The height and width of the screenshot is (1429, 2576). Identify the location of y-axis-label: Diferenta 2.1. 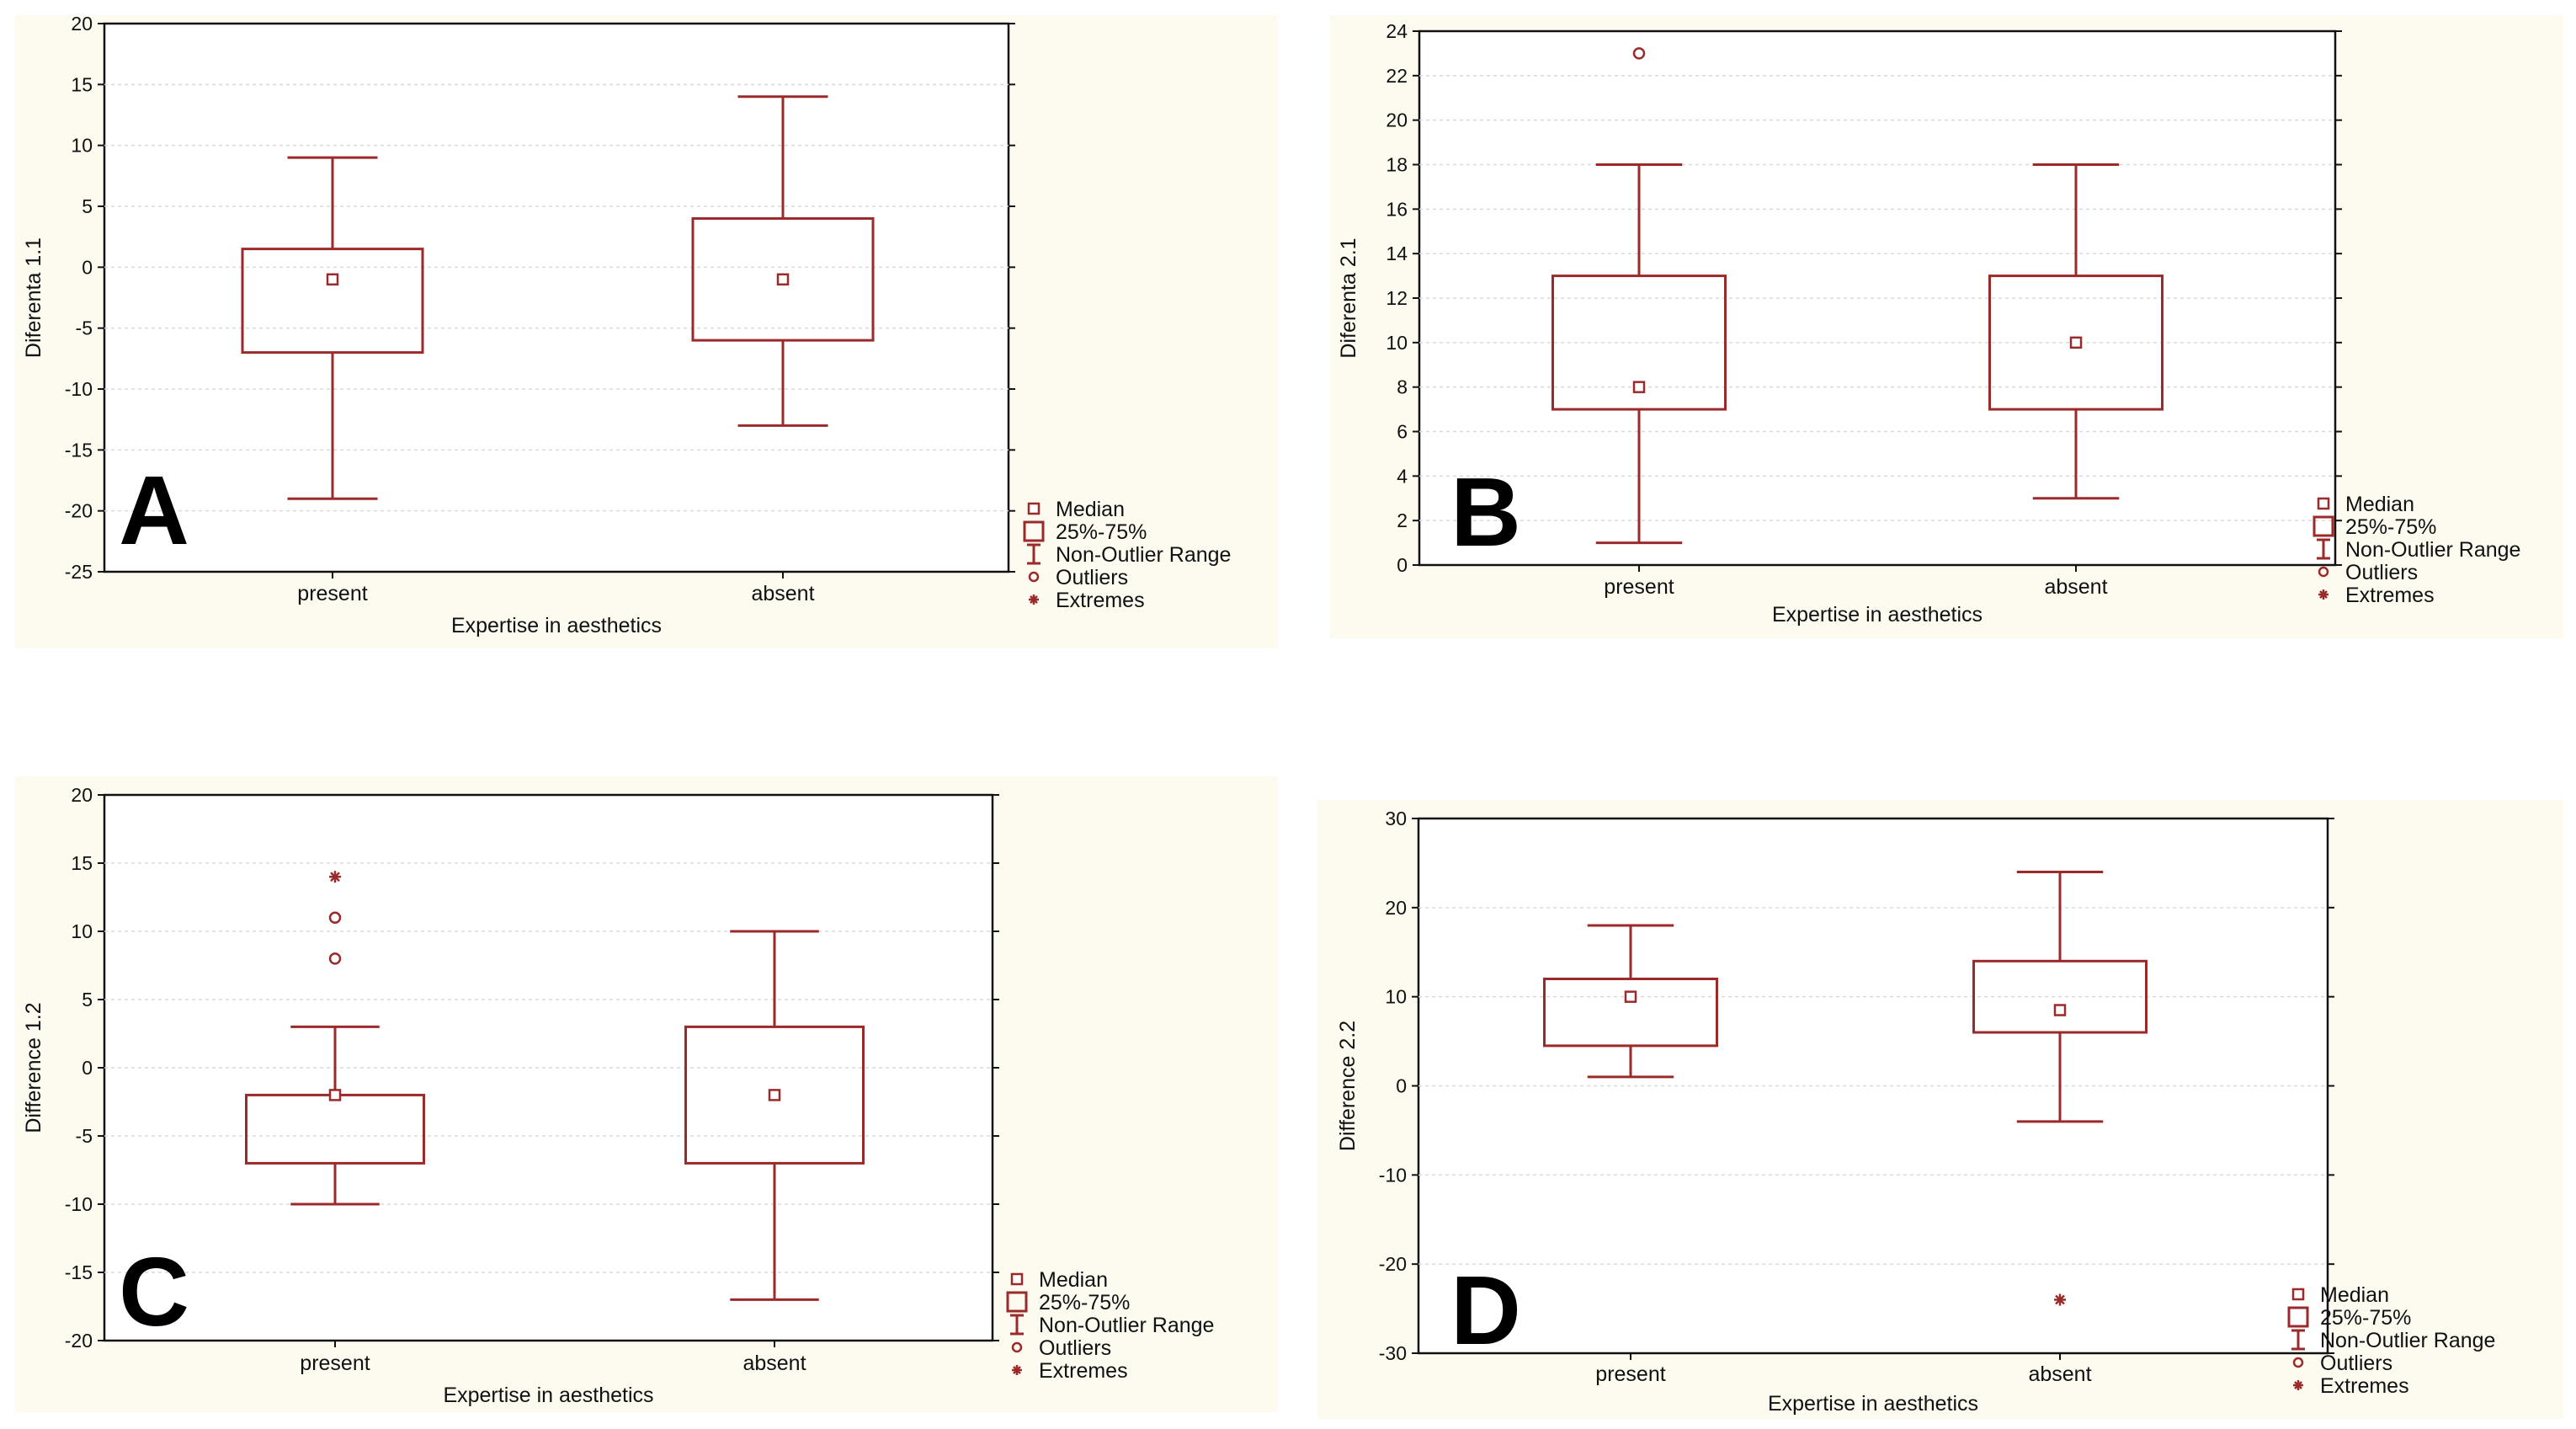
(1349, 297).